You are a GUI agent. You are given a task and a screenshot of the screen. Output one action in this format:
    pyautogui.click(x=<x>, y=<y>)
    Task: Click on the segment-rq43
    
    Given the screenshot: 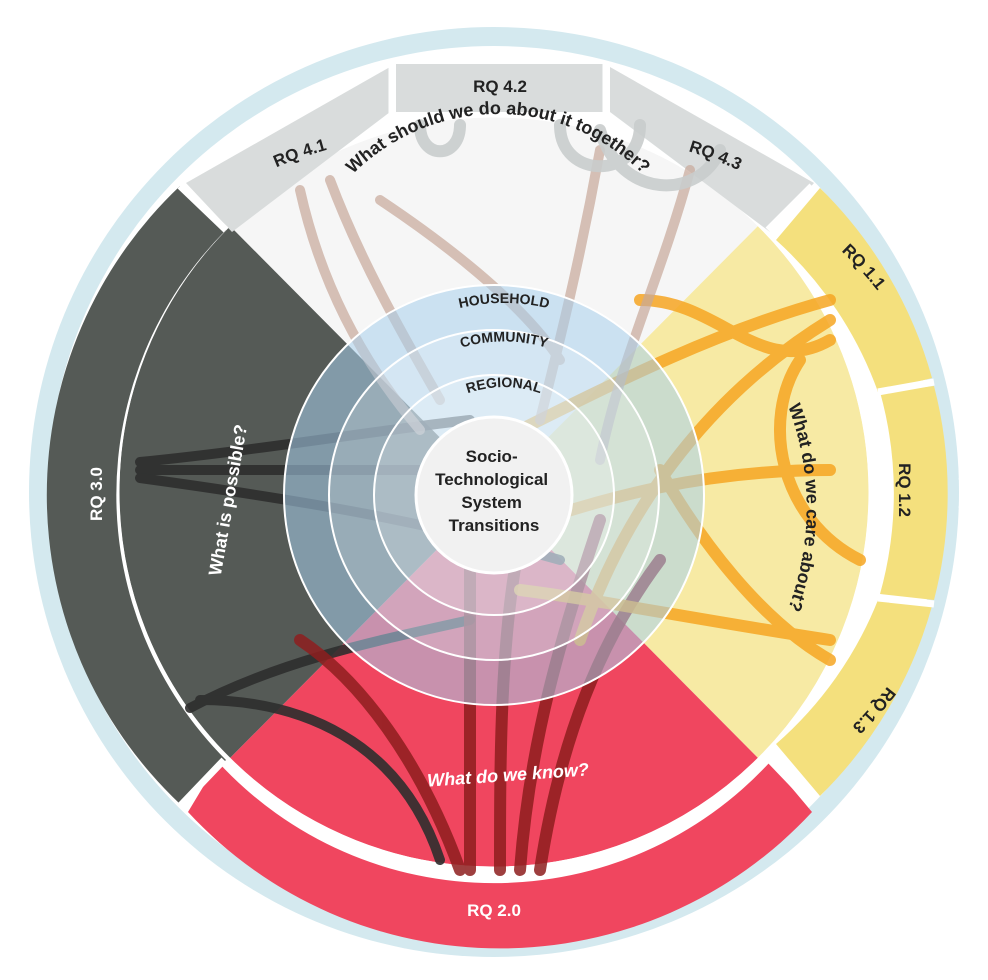 What is the action you would take?
    pyautogui.click(x=712, y=149)
    